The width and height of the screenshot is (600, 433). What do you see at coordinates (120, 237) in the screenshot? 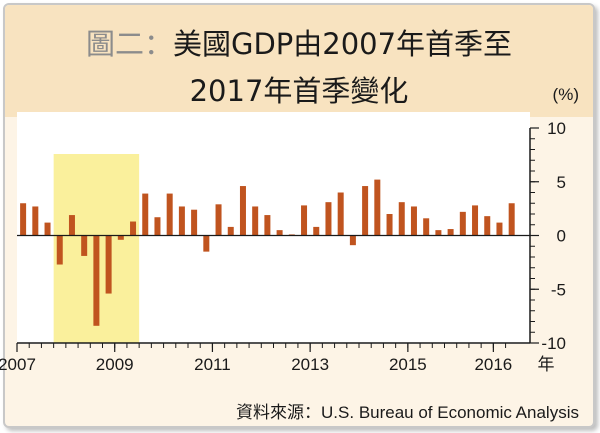
I see `bar-2009Q1` at bounding box center [120, 237].